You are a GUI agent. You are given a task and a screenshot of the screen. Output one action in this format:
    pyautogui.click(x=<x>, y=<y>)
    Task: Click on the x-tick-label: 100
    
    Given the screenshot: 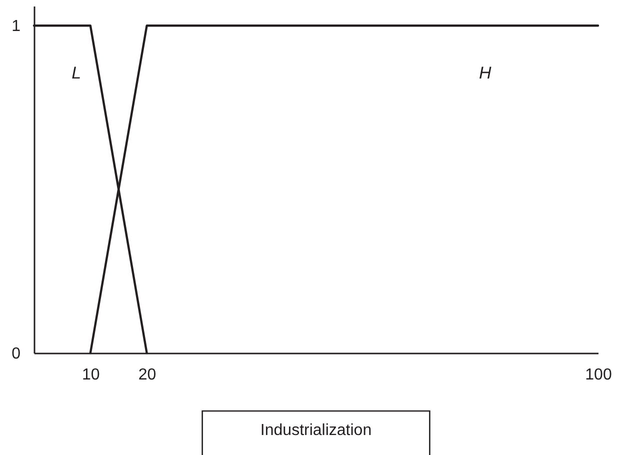 What is the action you would take?
    pyautogui.click(x=598, y=375)
    